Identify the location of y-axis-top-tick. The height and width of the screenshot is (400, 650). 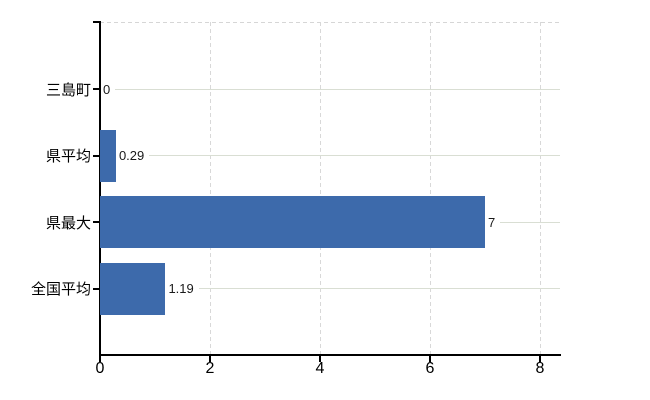
(96, 22).